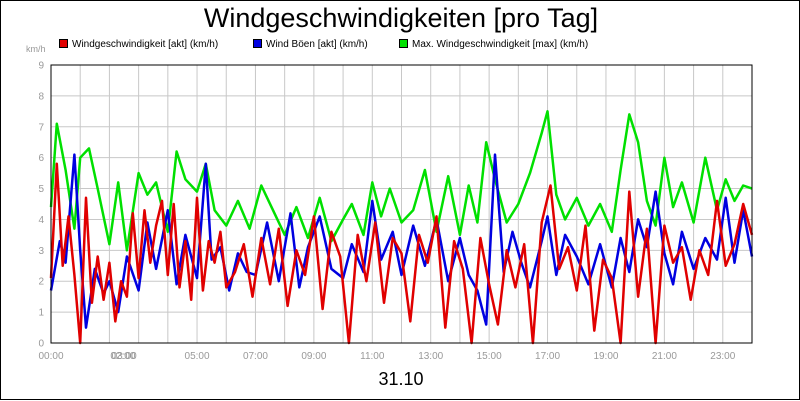 This screenshot has height=401, width=800. Describe the element at coordinates (430, 356) in the screenshot. I see `x-tick-label: 13:00` at that location.